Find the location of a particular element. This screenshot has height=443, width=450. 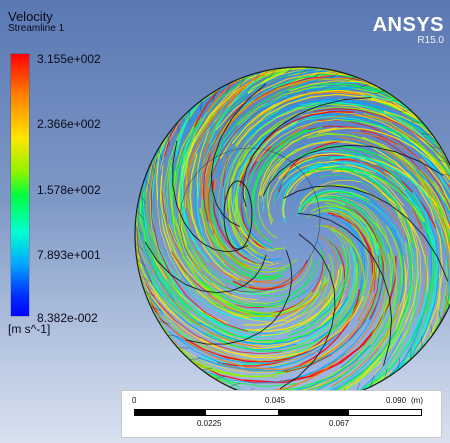

scale-bar-segment is located at coordinates (313, 412).